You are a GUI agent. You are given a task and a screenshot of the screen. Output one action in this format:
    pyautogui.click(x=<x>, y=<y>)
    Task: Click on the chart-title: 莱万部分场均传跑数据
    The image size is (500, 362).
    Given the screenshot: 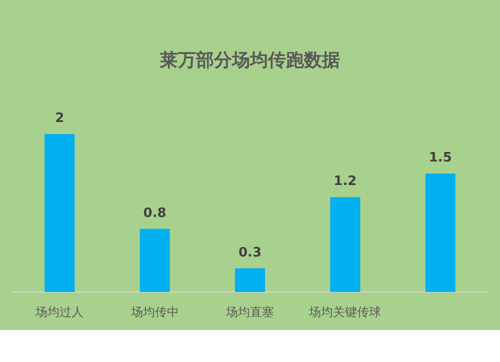 What is the action you would take?
    pyautogui.click(x=249, y=60)
    